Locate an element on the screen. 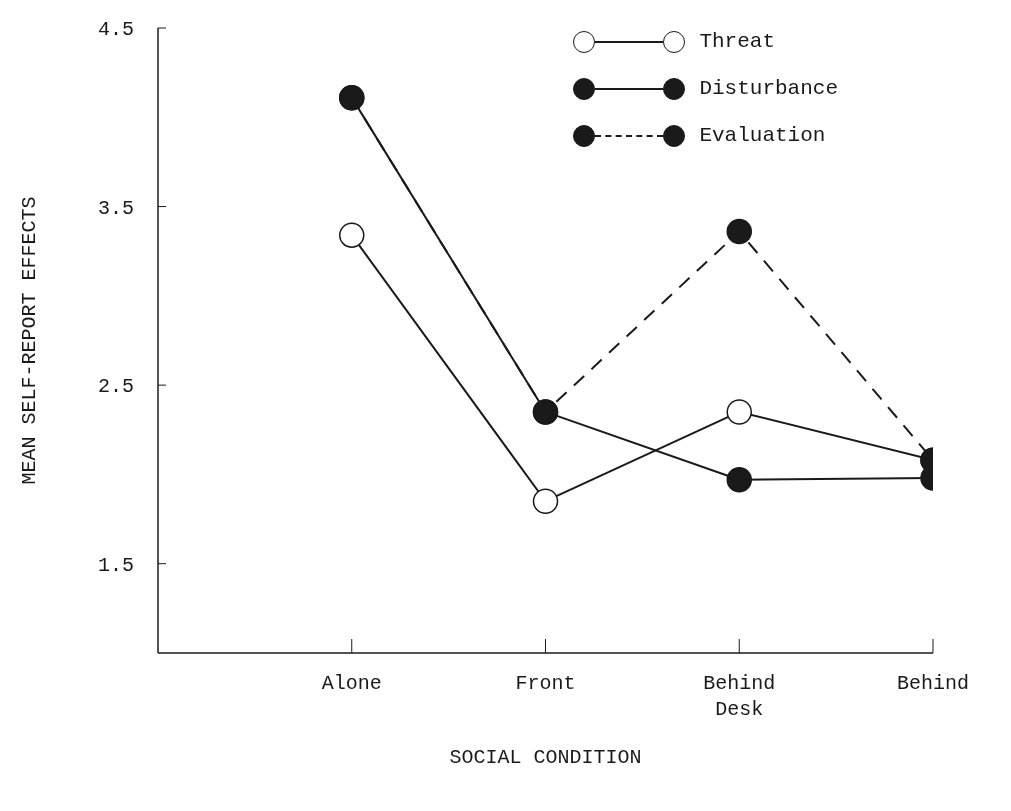 This screenshot has height=811, width=1011. x-tick-label: Behind Desk is located at coordinates (739, 696).